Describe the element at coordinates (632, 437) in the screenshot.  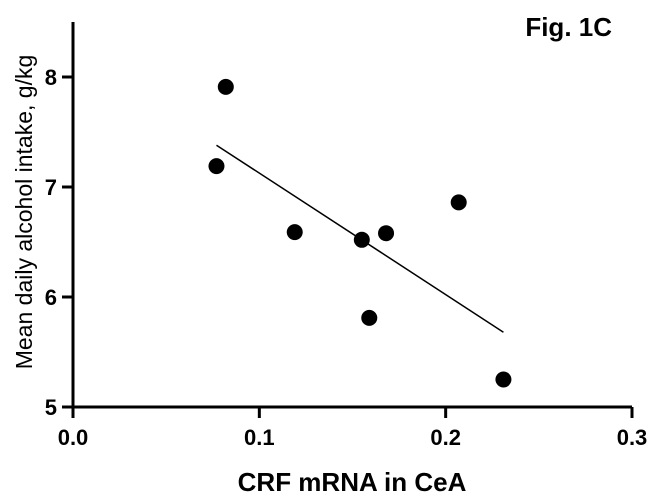
I see `x-tick-label: 0.3` at that location.